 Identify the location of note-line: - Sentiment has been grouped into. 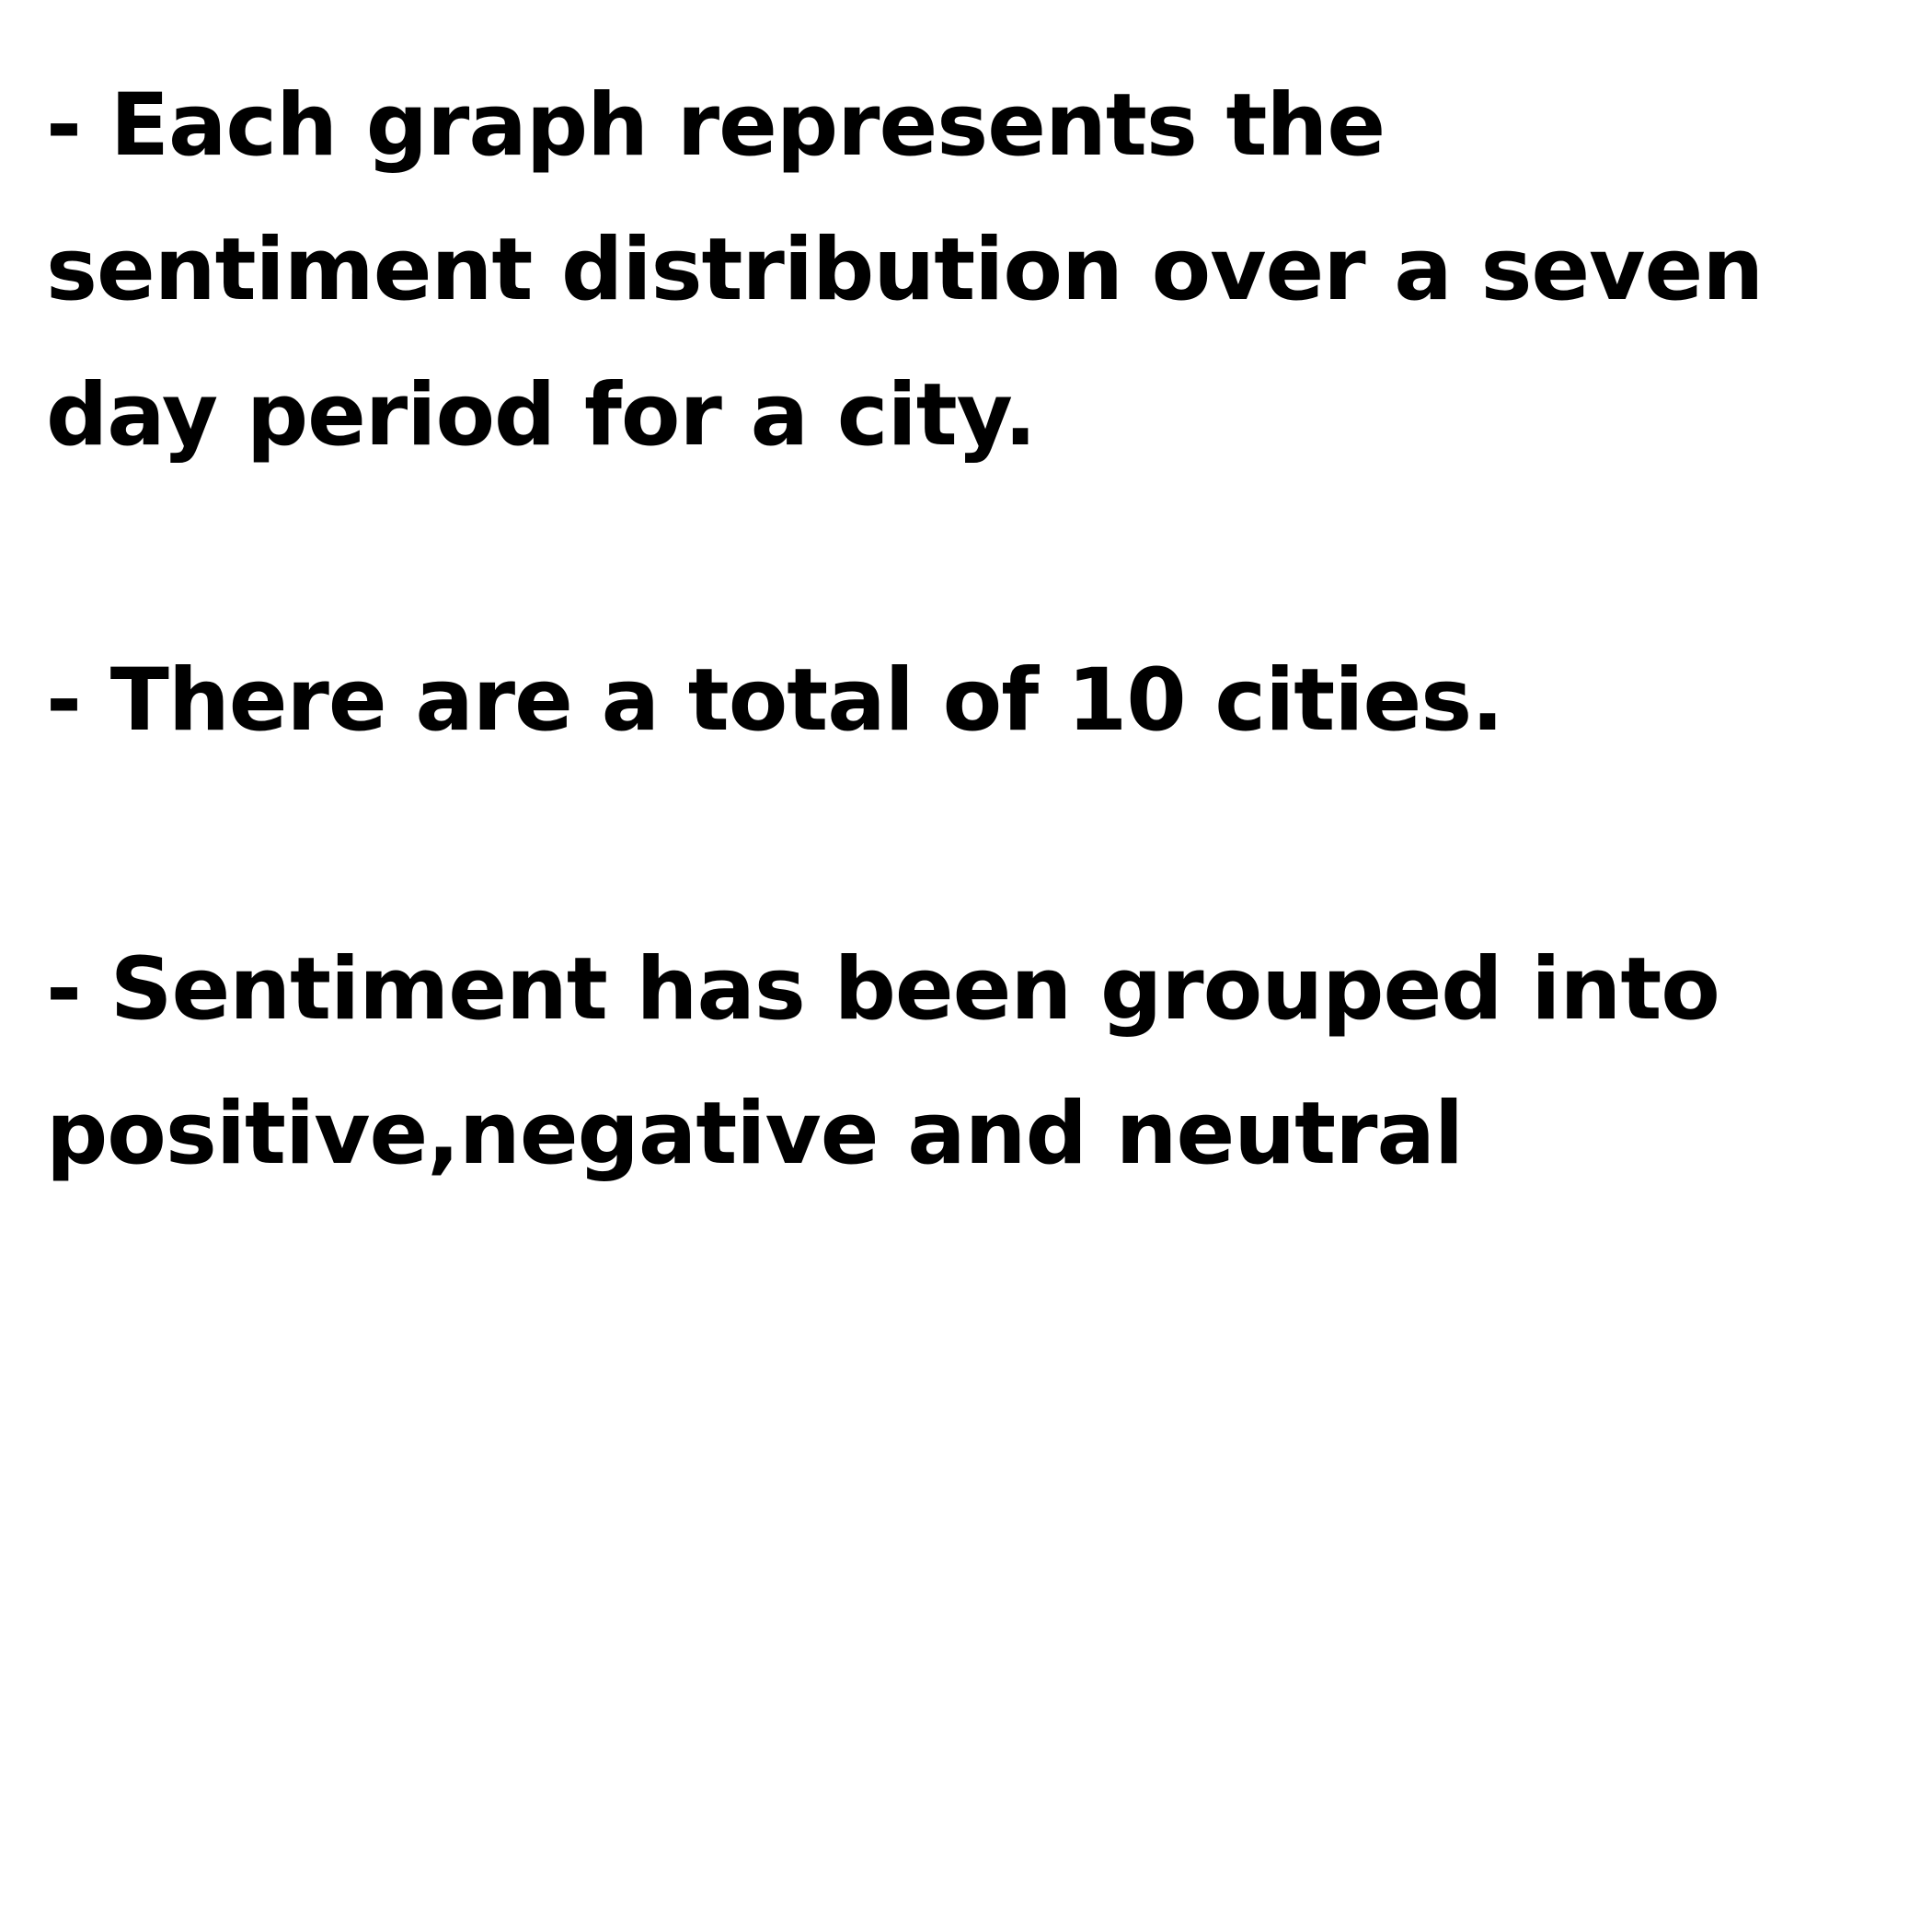
(883, 989).